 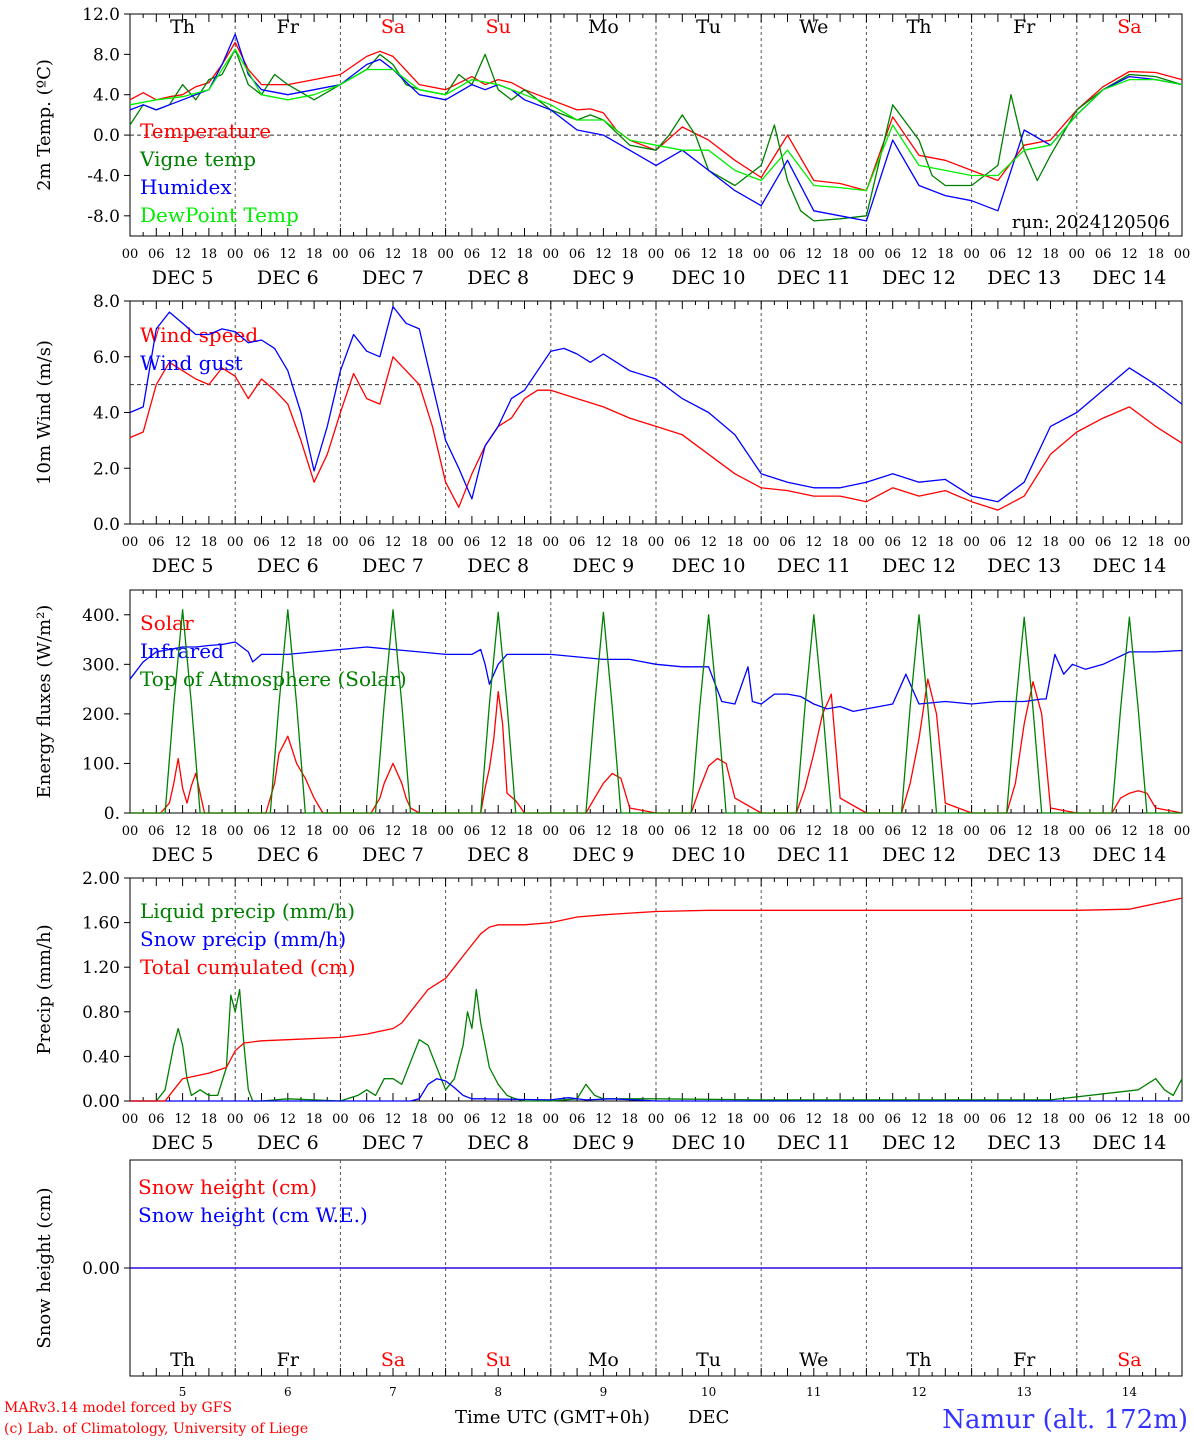 I want to click on legend-entry: Temperature, so click(x=205, y=131).